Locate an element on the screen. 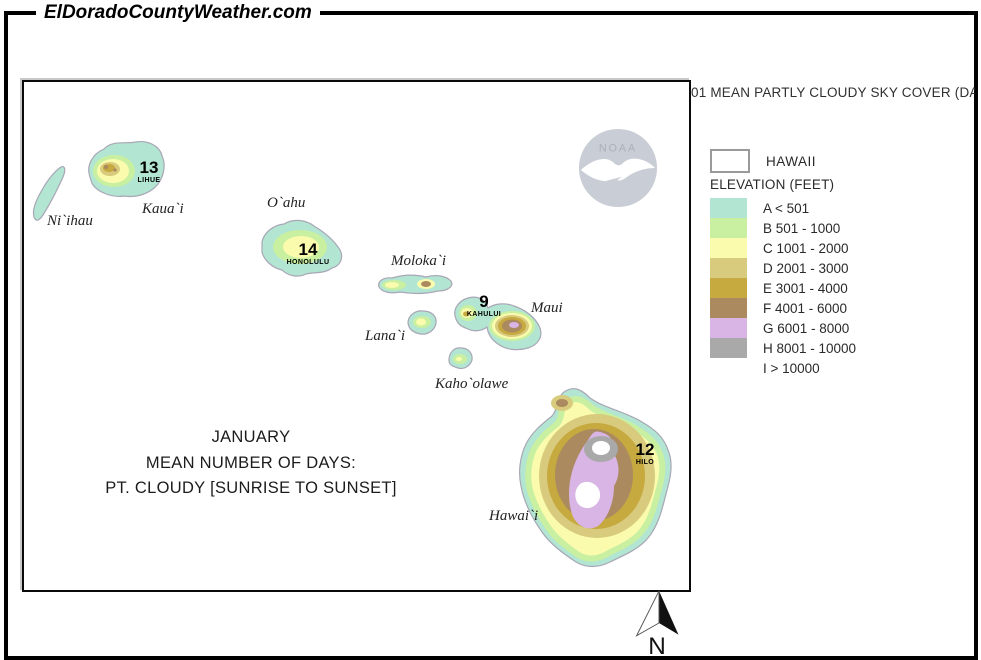 Image resolution: width=981 pixels, height=660 pixels. legend-row: D 2001 - 3000 is located at coordinates (840, 268).